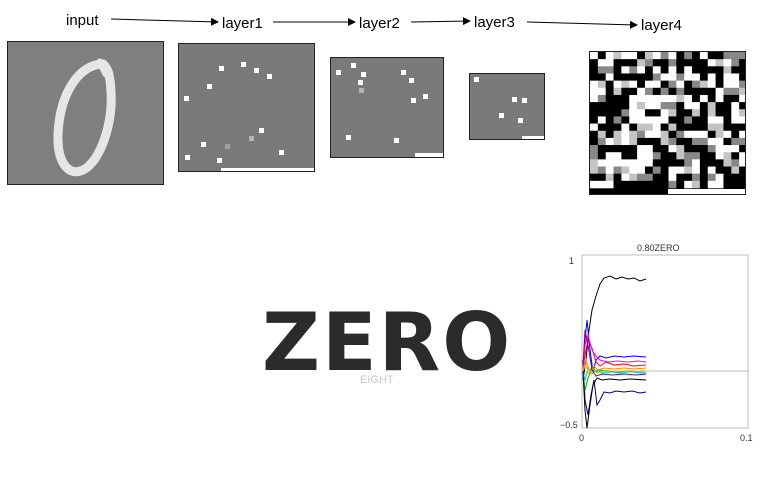  I want to click on plot-frame, so click(665, 341).